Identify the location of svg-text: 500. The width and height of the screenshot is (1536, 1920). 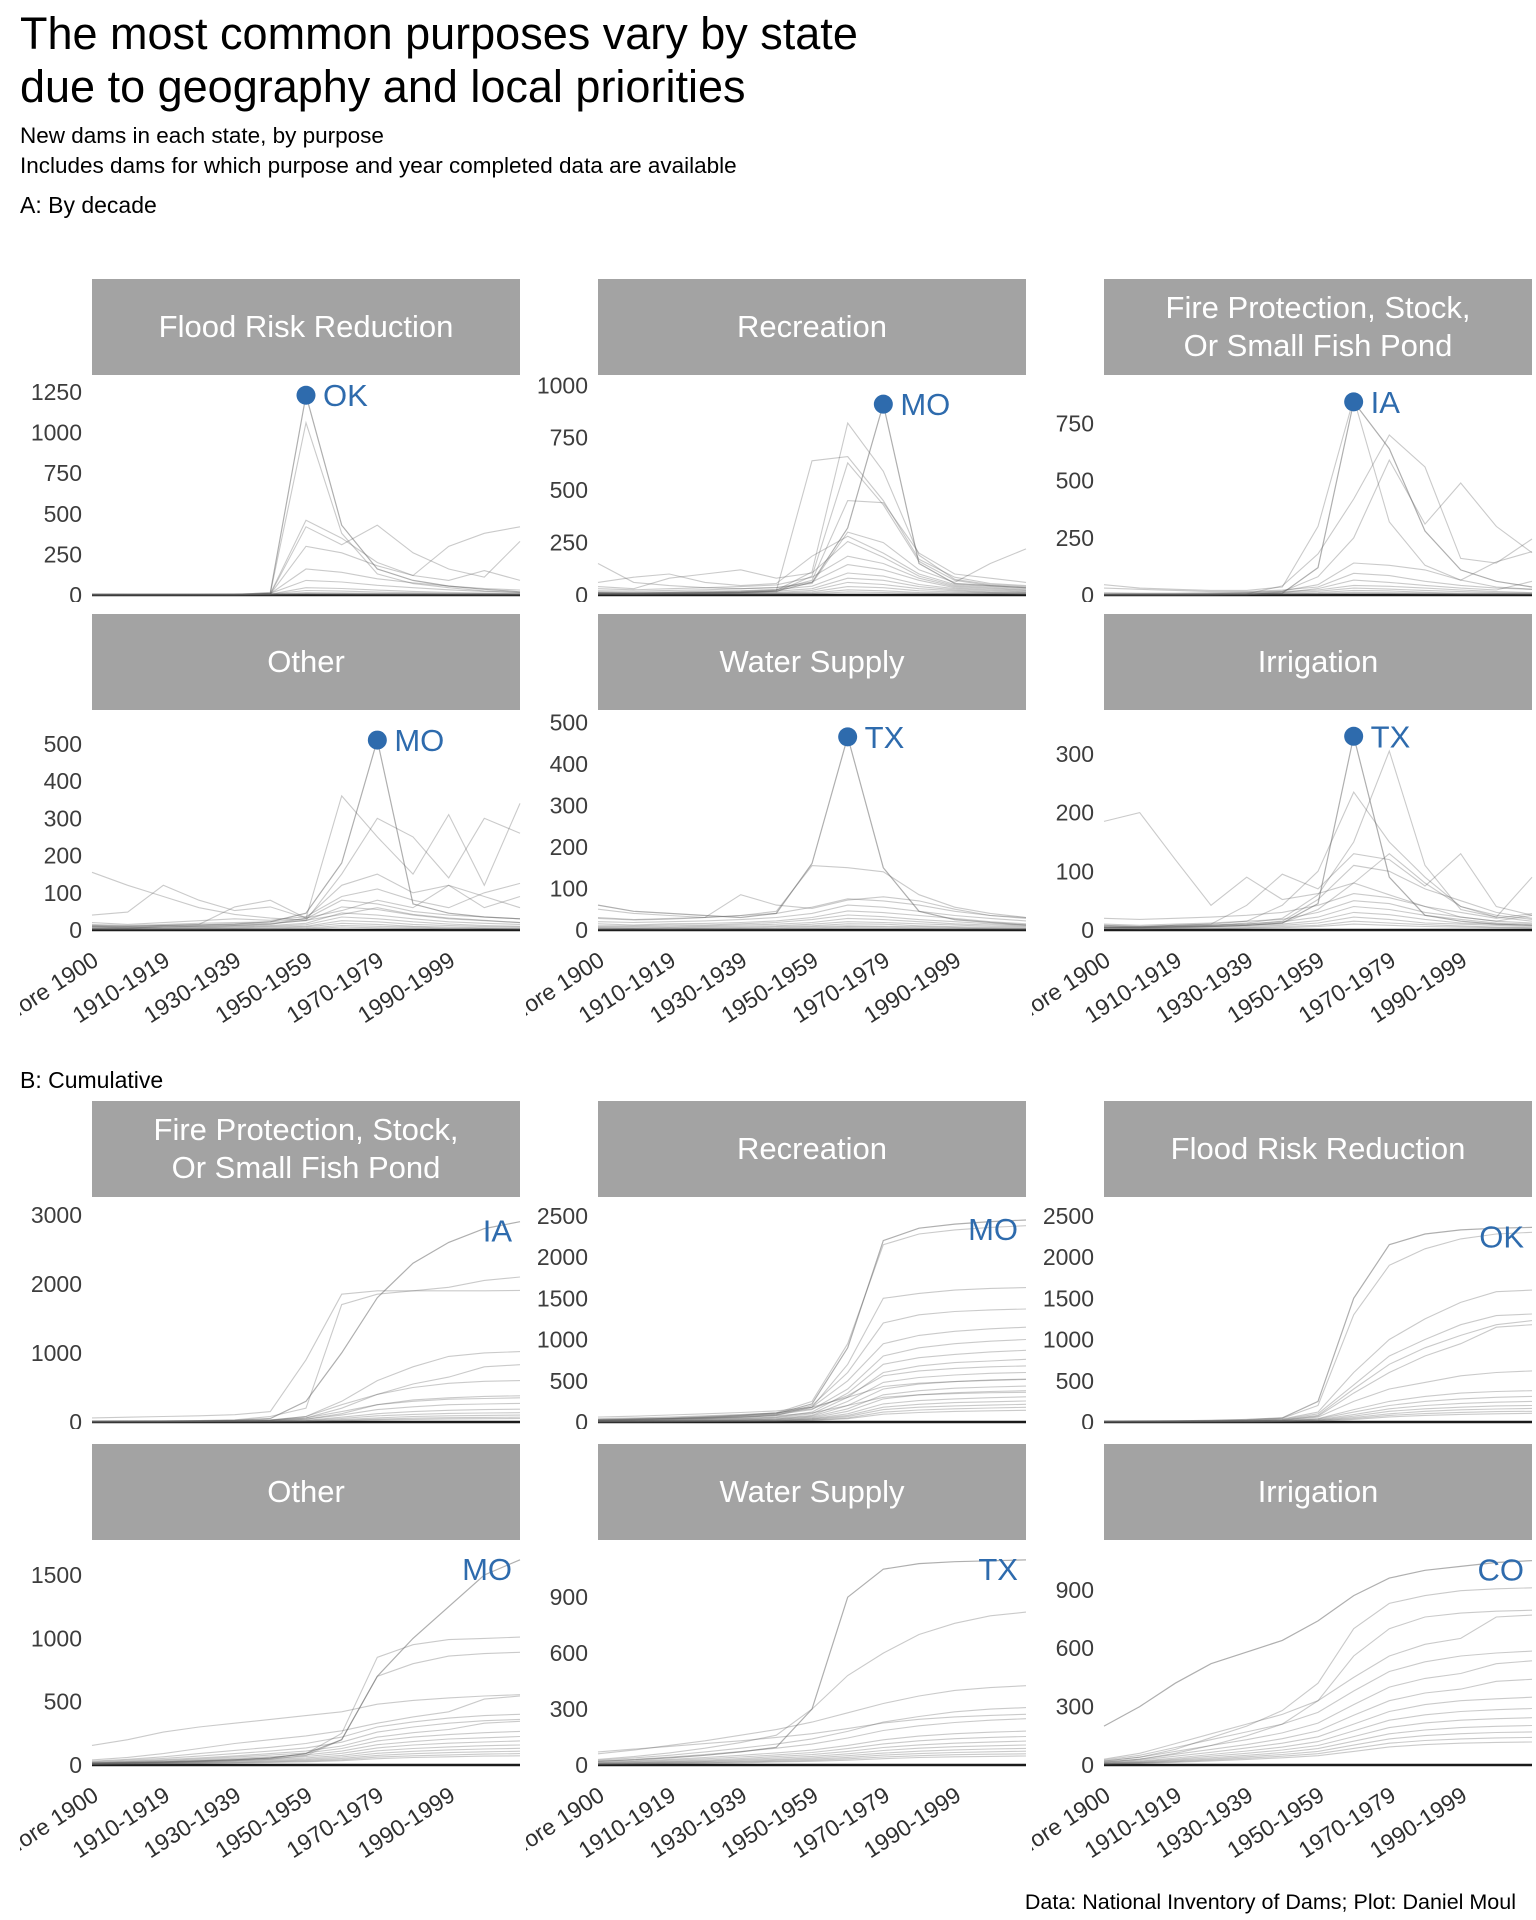
(63, 1701).